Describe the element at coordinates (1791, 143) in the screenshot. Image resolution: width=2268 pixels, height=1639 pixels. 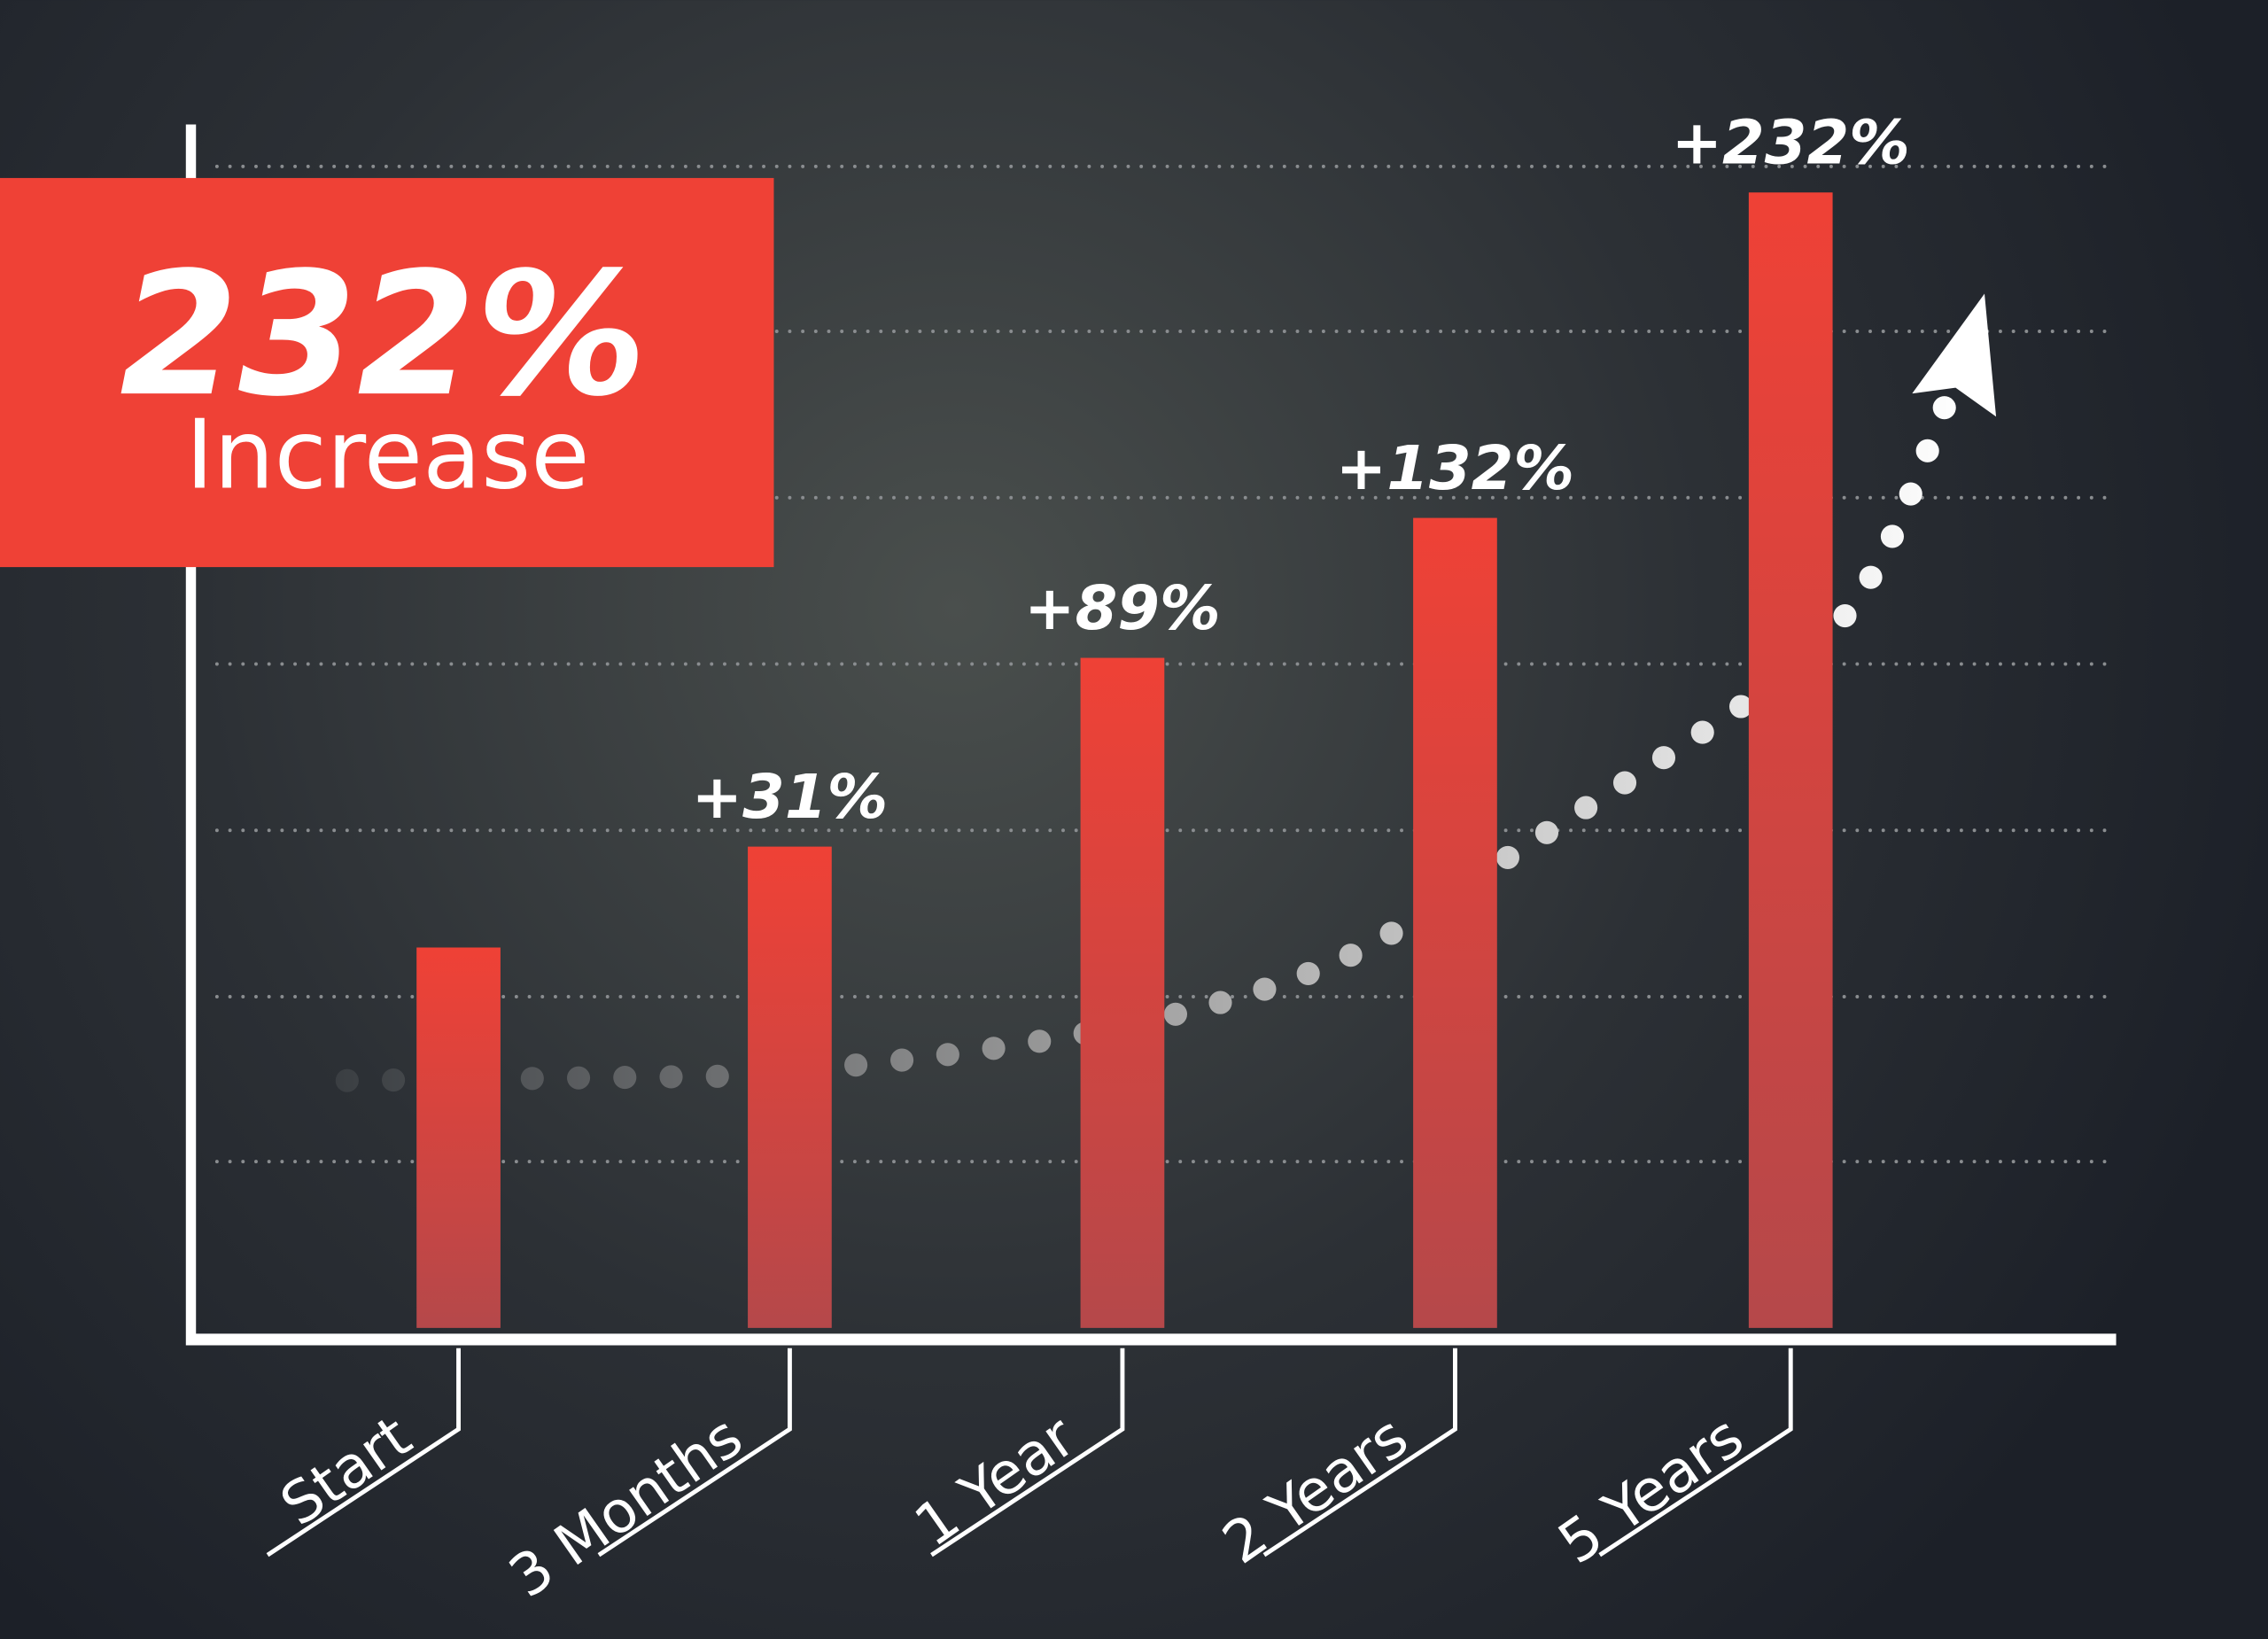
I see `value-label: +232%` at that location.